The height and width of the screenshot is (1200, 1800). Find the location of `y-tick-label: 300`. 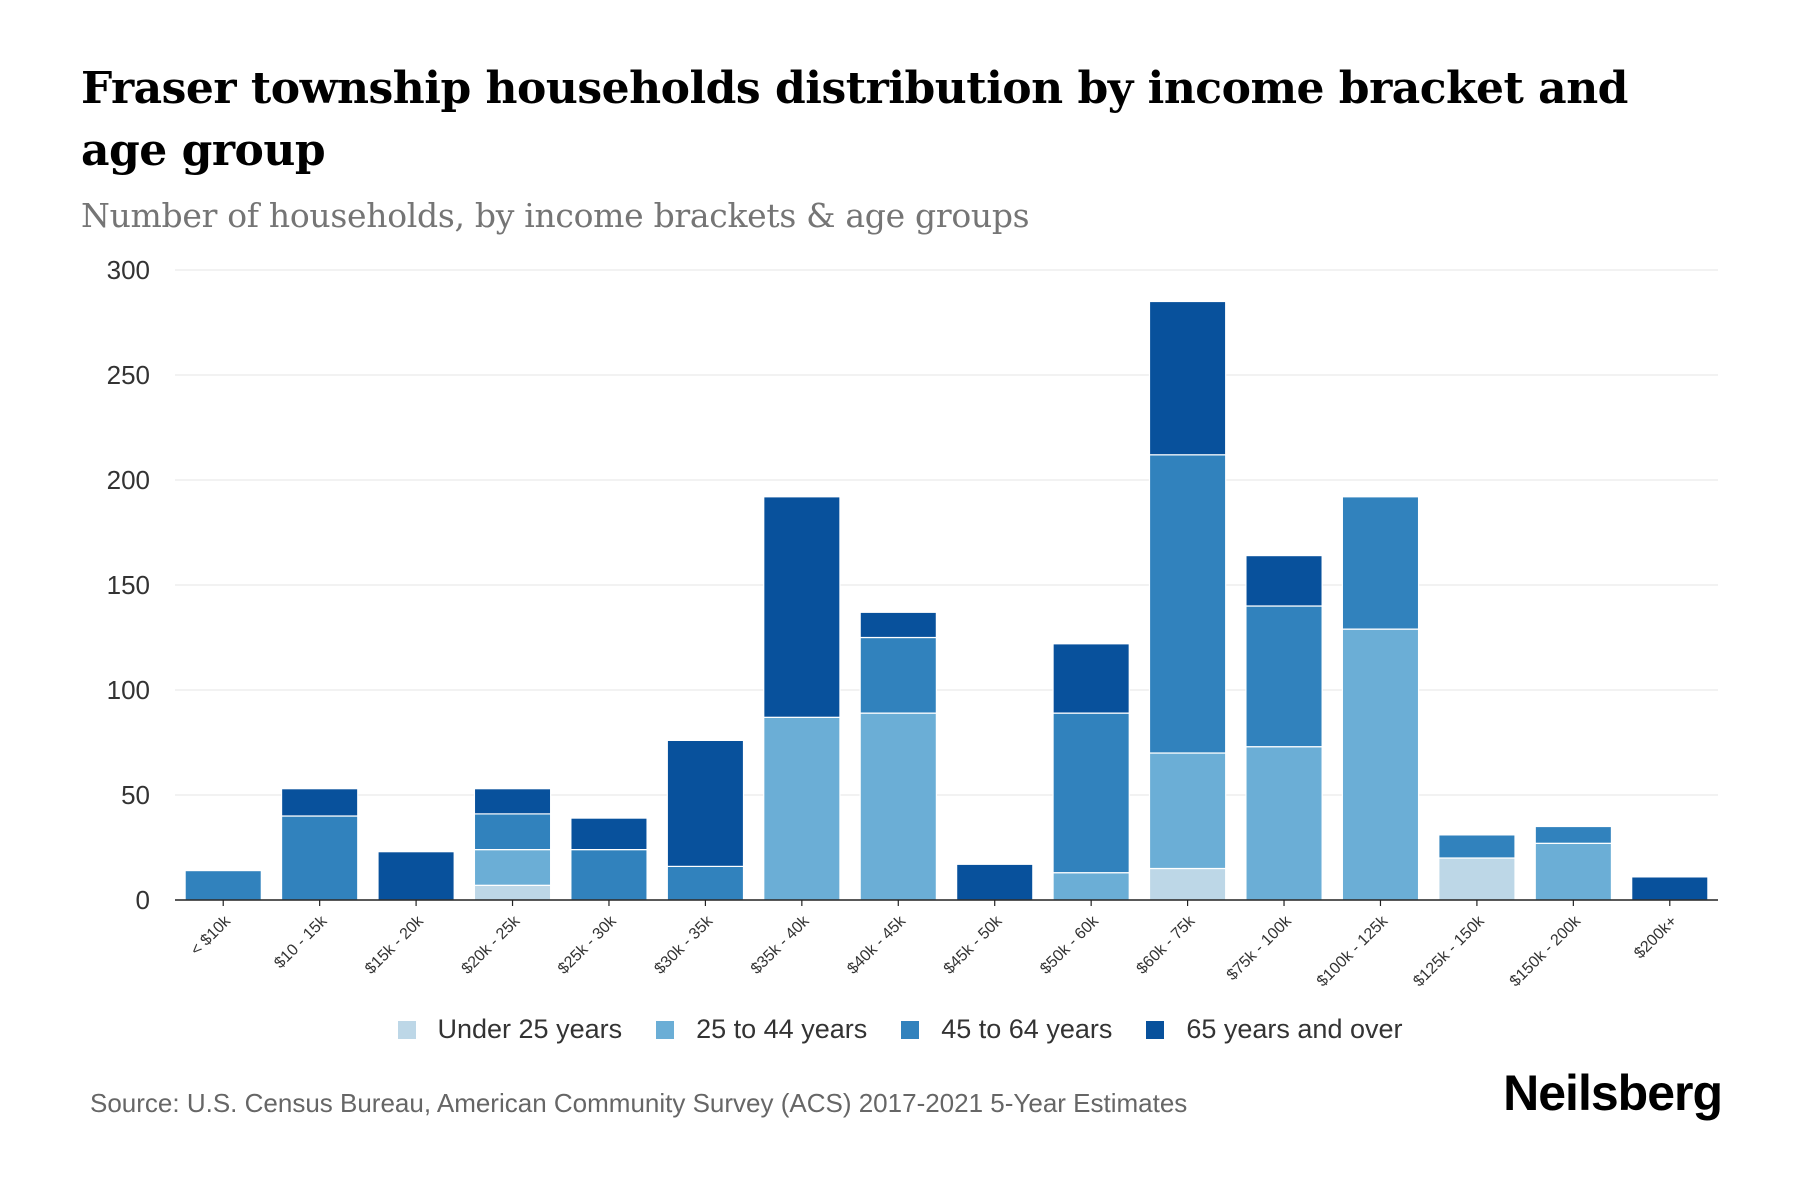

y-tick-label: 300 is located at coordinates (128, 270).